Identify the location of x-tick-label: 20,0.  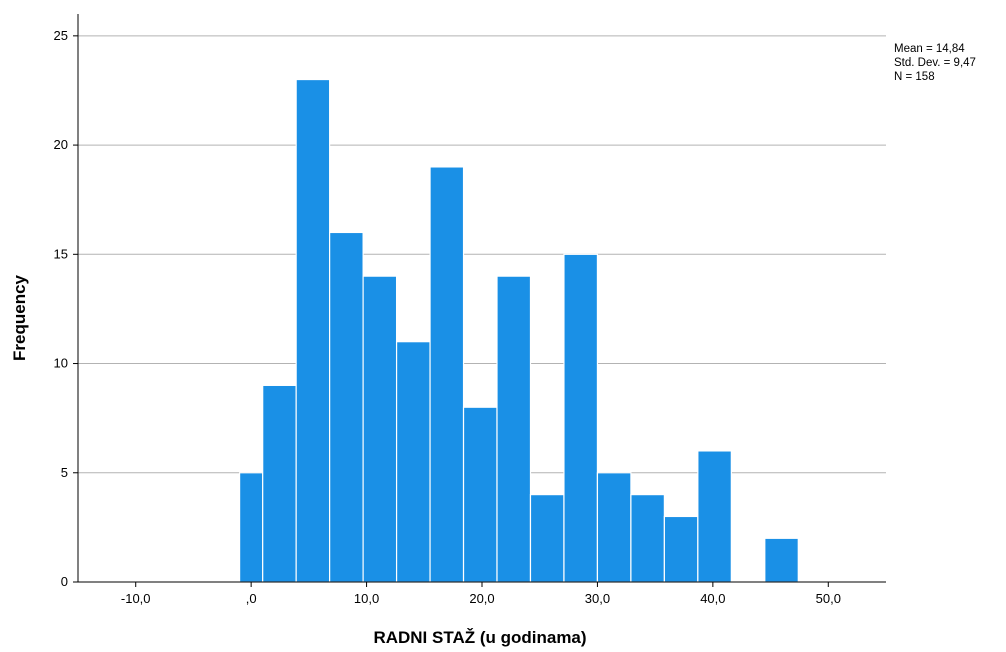
(481, 598).